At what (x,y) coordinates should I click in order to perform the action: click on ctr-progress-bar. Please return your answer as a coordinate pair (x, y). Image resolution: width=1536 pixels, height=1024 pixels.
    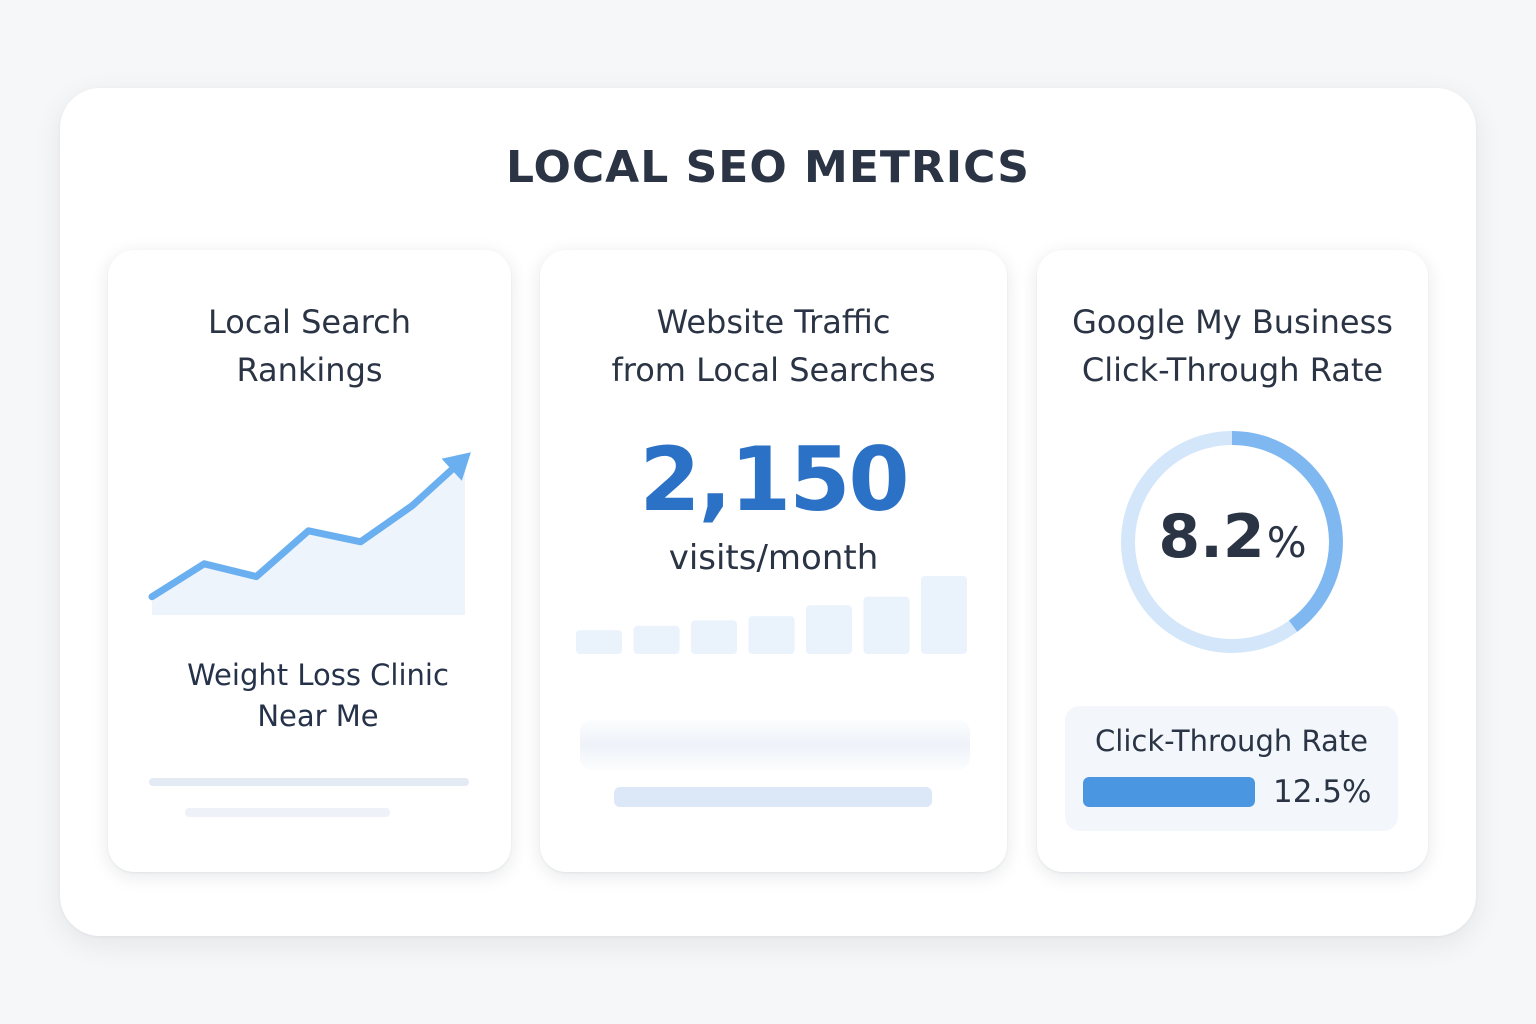
    Looking at the image, I should click on (1169, 792).